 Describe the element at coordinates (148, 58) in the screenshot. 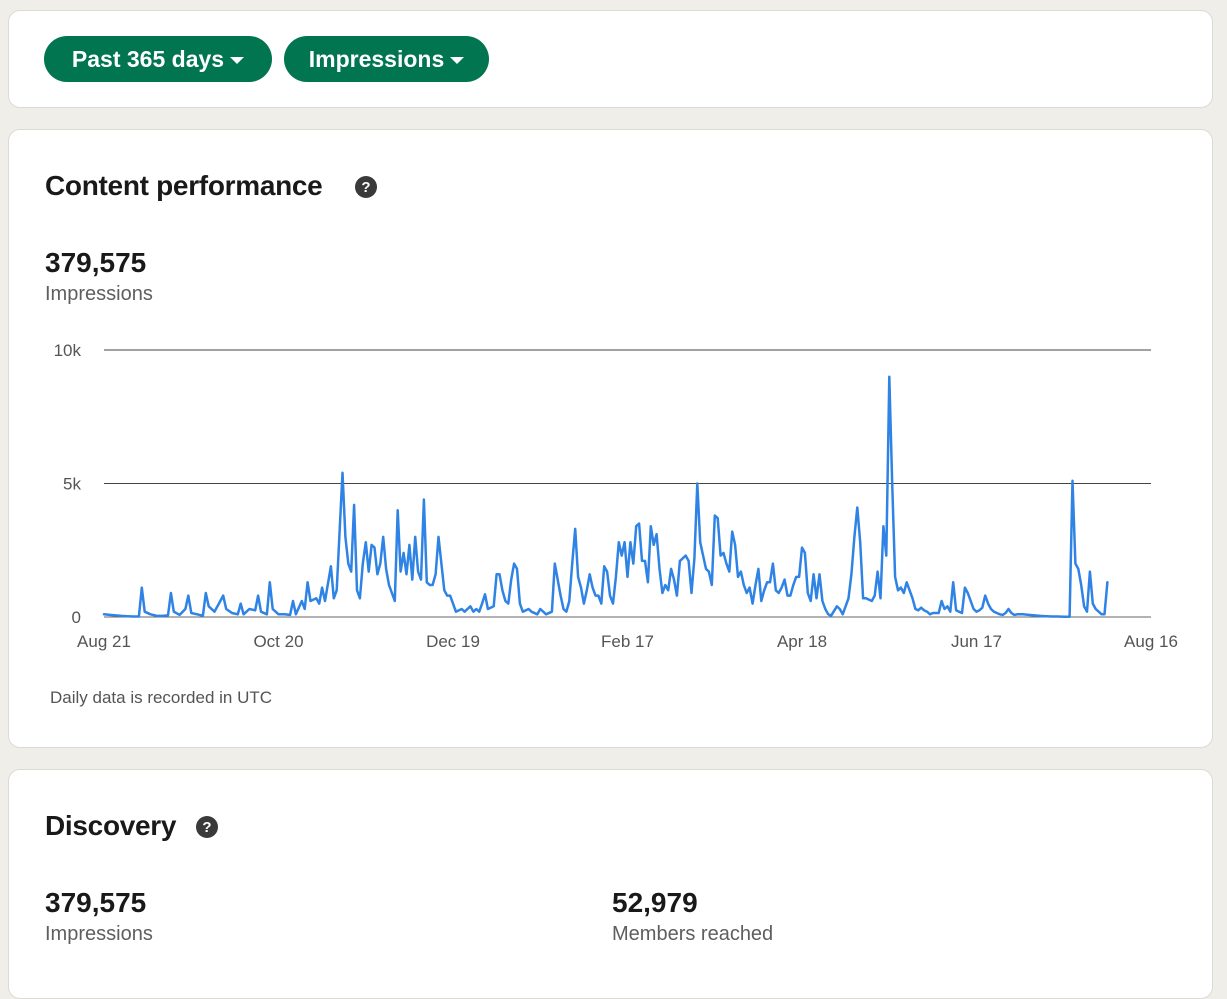

I see `date-range-label: Past 365 days` at that location.